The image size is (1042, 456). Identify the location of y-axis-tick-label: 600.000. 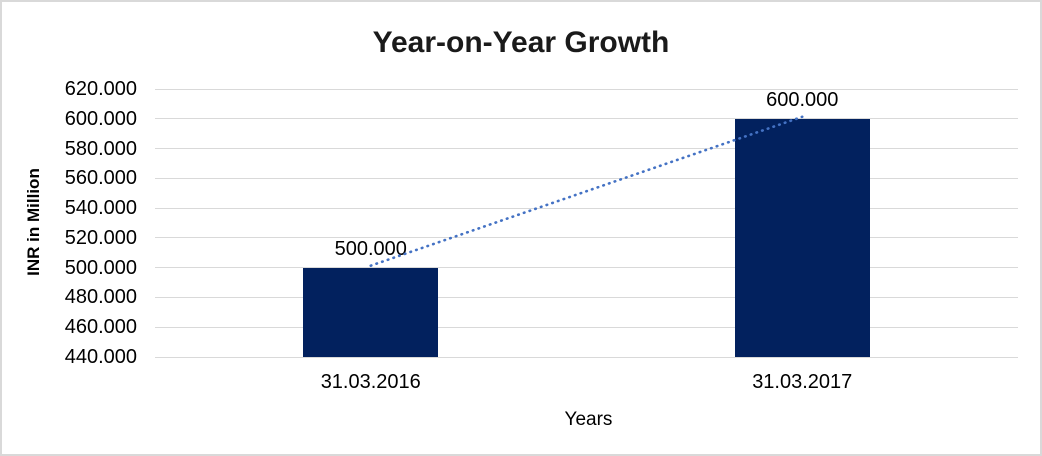
(100, 118).